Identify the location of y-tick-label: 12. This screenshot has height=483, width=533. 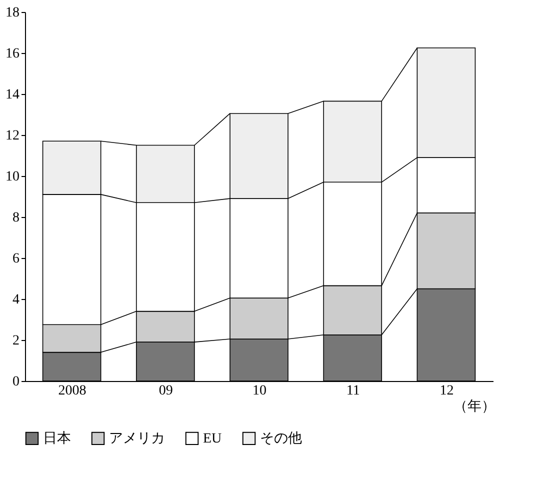
(13, 136).